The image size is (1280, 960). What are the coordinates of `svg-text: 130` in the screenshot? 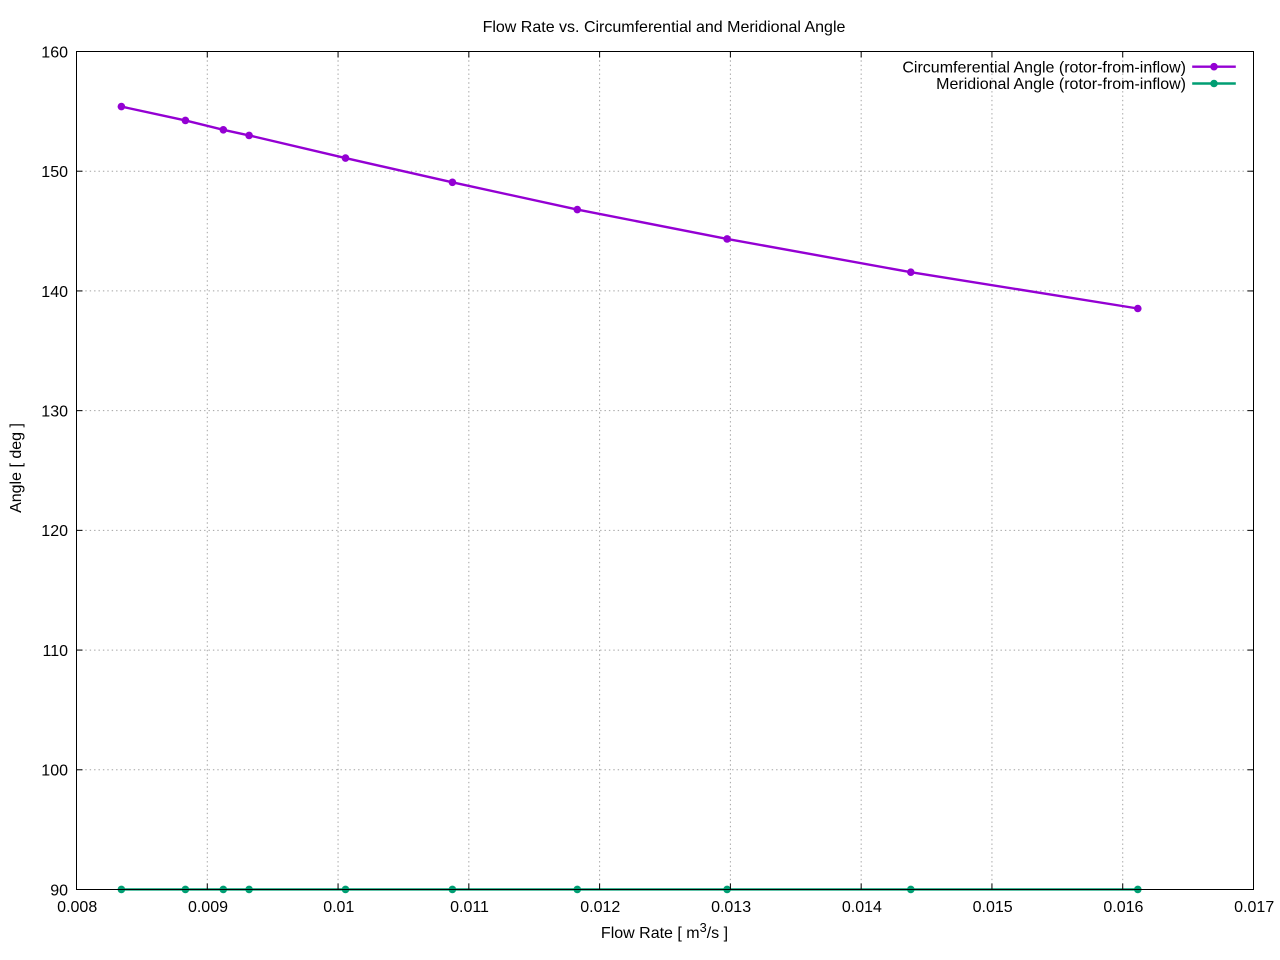 It's located at (54, 411).